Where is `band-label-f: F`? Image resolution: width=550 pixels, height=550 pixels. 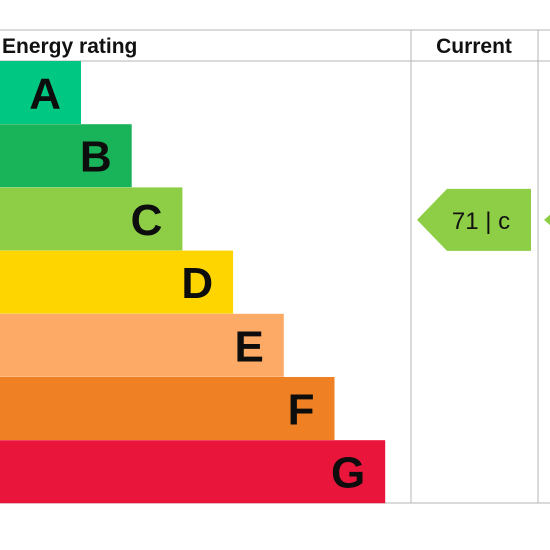 band-label-f: F is located at coordinates (301, 410).